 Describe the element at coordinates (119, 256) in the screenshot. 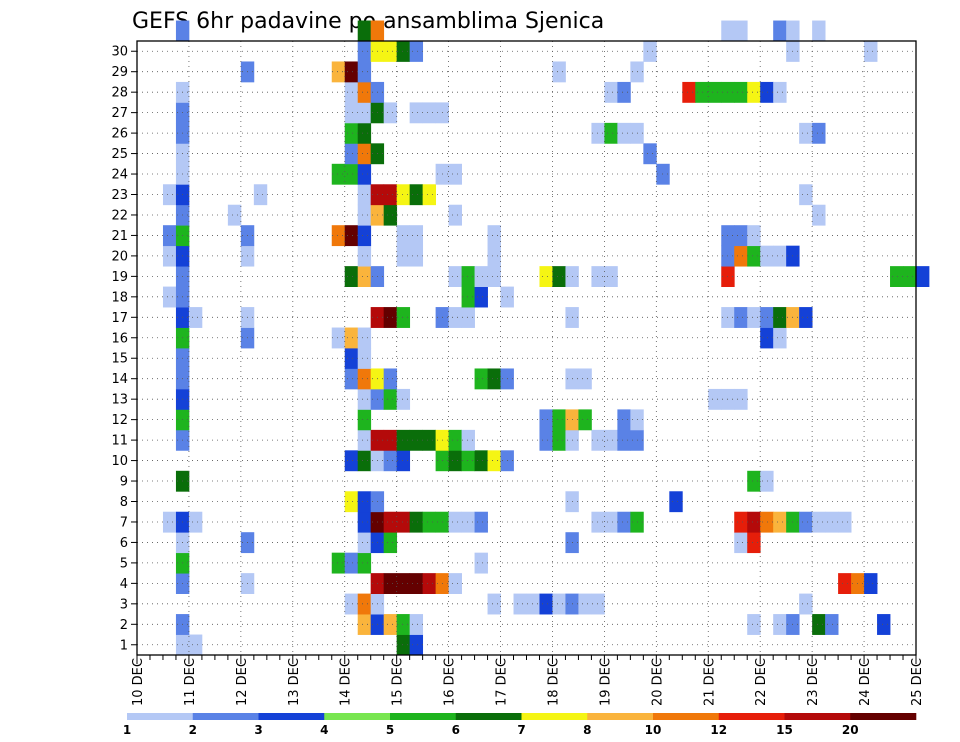

I see `y-tick-label: 20` at that location.